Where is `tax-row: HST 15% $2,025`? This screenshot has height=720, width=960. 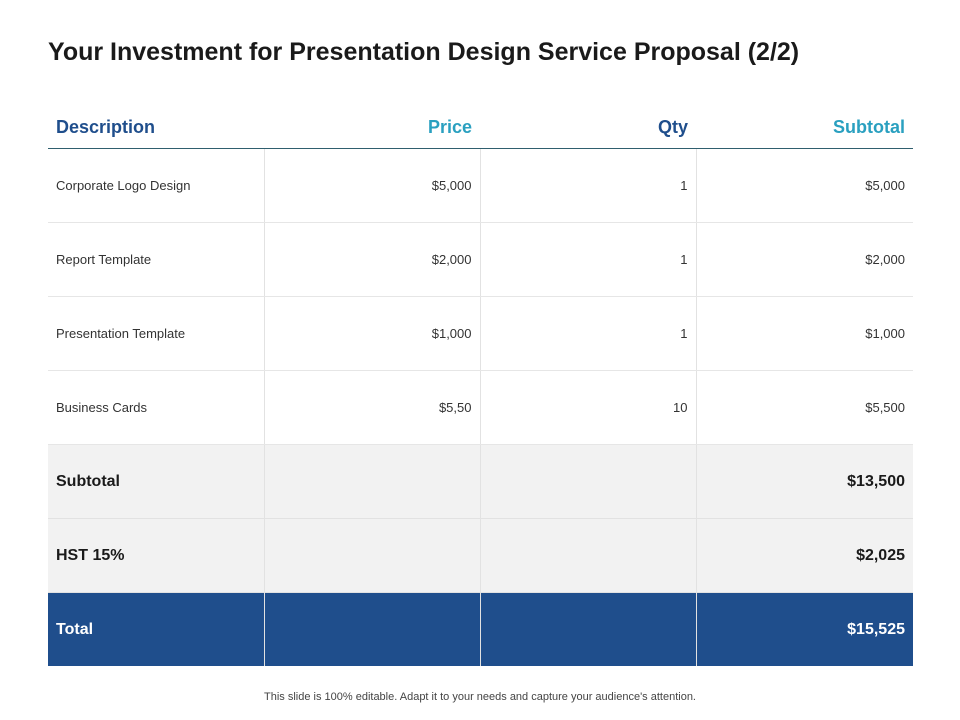
tax-row: HST 15% $2,025 is located at coordinates (480, 555).